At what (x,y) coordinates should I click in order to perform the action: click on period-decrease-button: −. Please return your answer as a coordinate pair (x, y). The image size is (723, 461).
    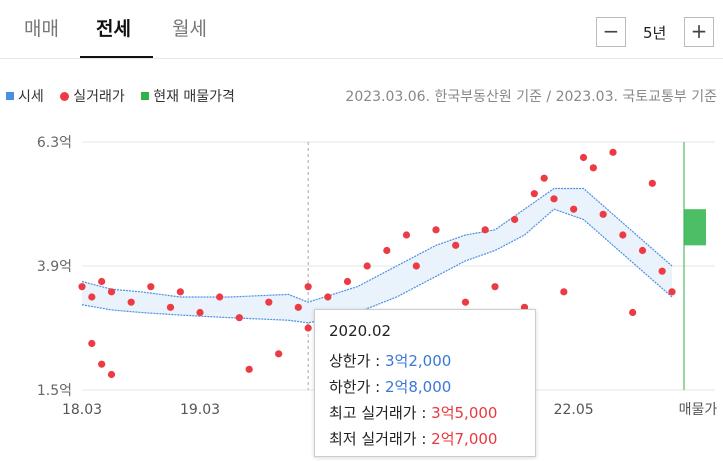
    Looking at the image, I should click on (611, 32).